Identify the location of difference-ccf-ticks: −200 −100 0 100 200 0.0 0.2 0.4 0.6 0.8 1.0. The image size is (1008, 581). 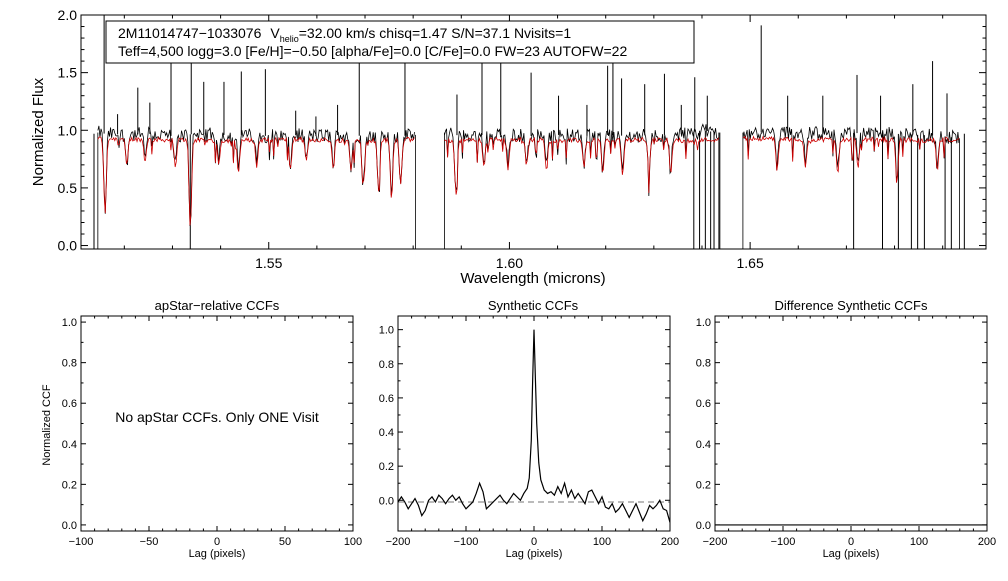
(846, 432).